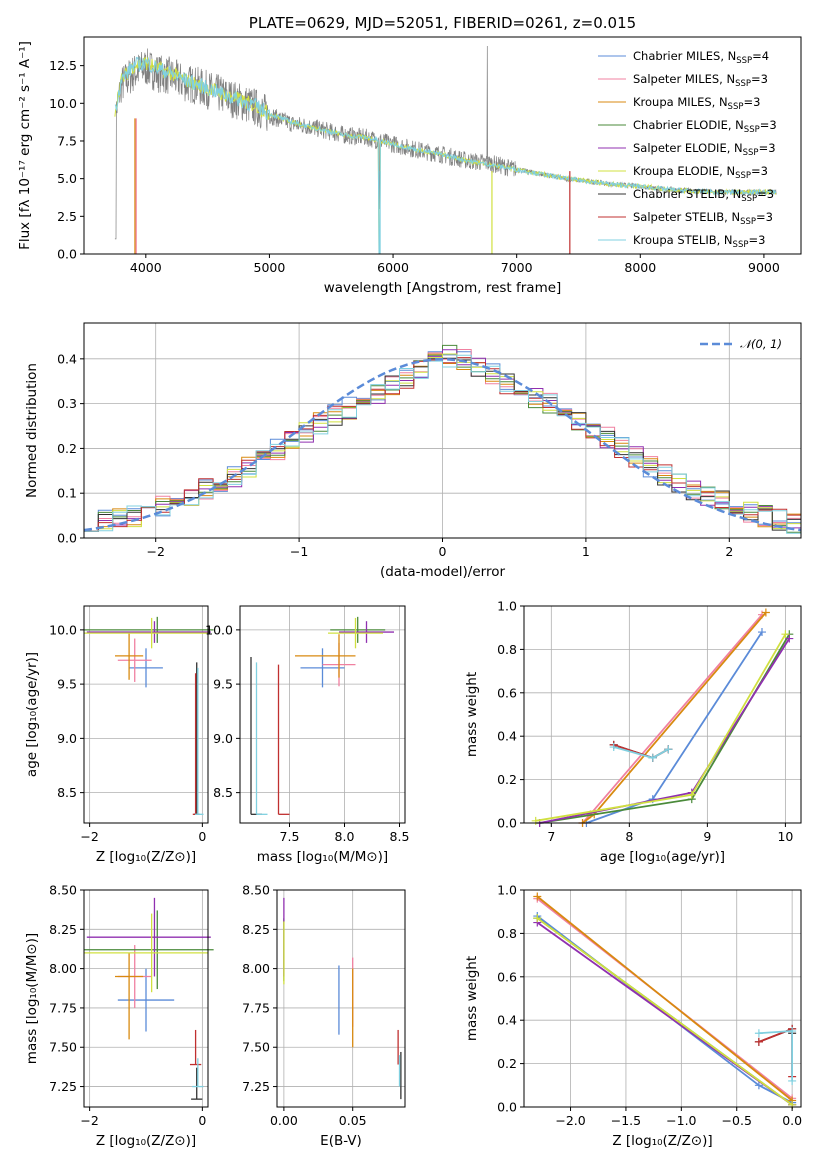 Image resolution: width=819 pixels, height=1170 pixels. I want to click on x-tick-label: 9000, so click(764, 267).